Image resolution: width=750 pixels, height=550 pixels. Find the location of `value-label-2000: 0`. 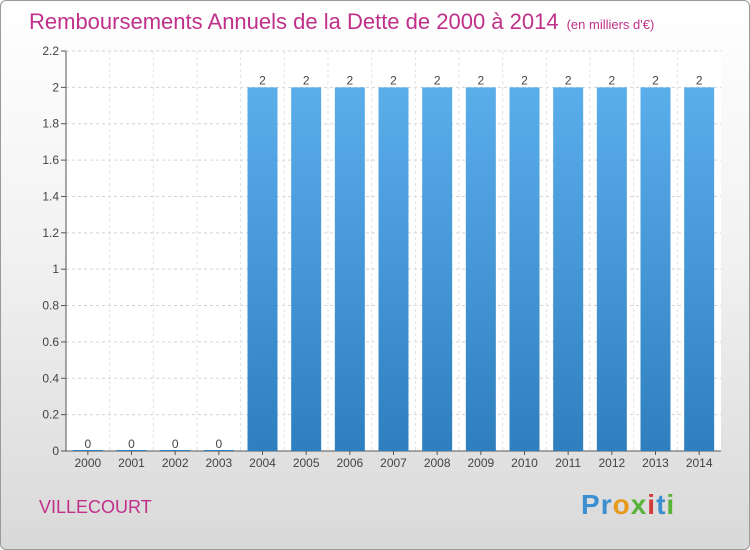

value-label-2000: 0 is located at coordinates (87, 444).